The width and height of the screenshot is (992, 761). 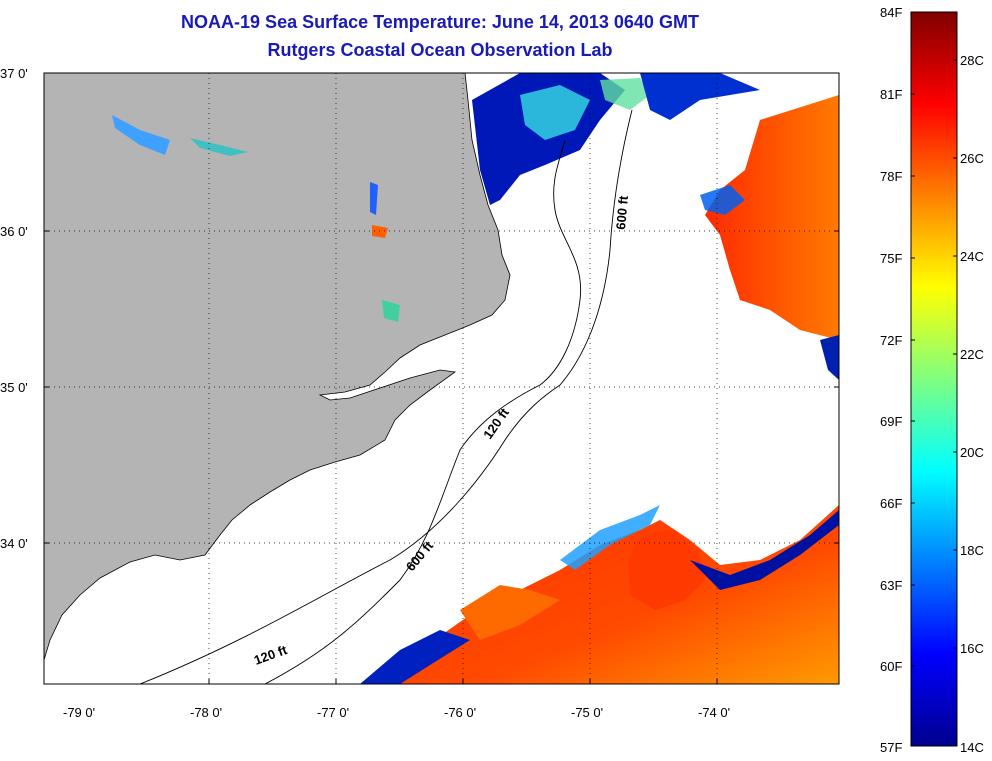 I want to click on cool-fringe-east, so click(x=722, y=200).